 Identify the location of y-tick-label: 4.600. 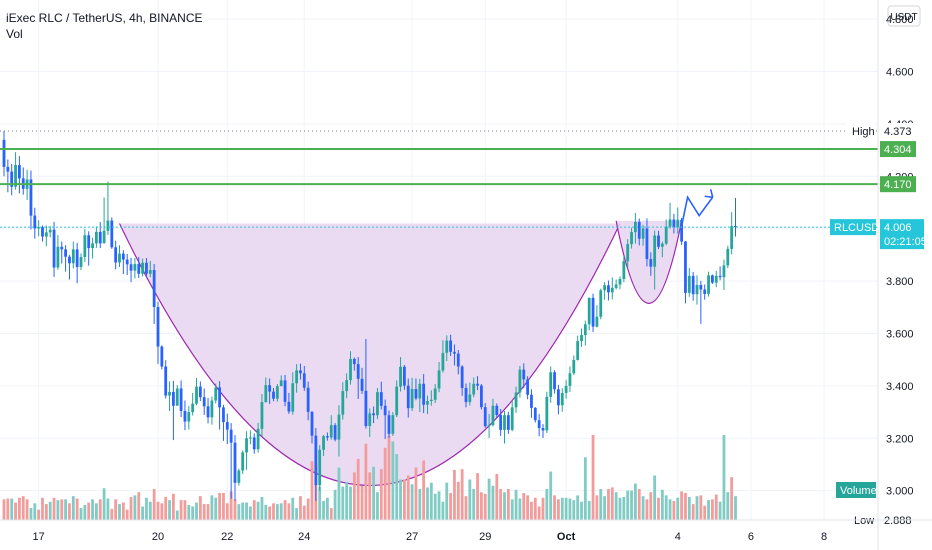
(900, 73).